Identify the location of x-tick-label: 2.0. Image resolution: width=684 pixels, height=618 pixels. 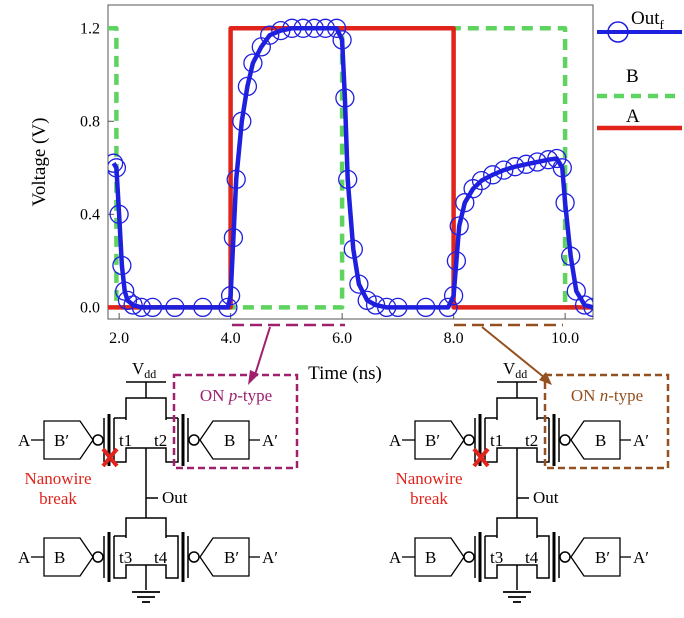
(119, 338).